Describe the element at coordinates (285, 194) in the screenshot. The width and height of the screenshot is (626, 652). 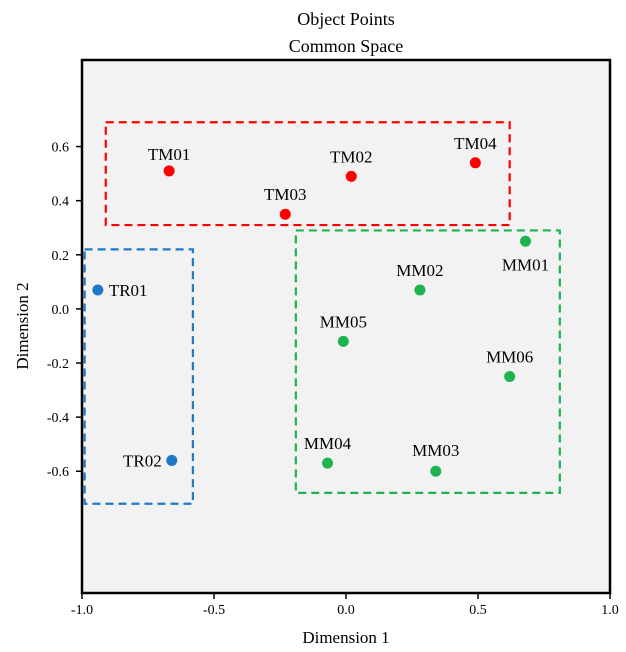
I see `point-label-tm03: TM03` at that location.